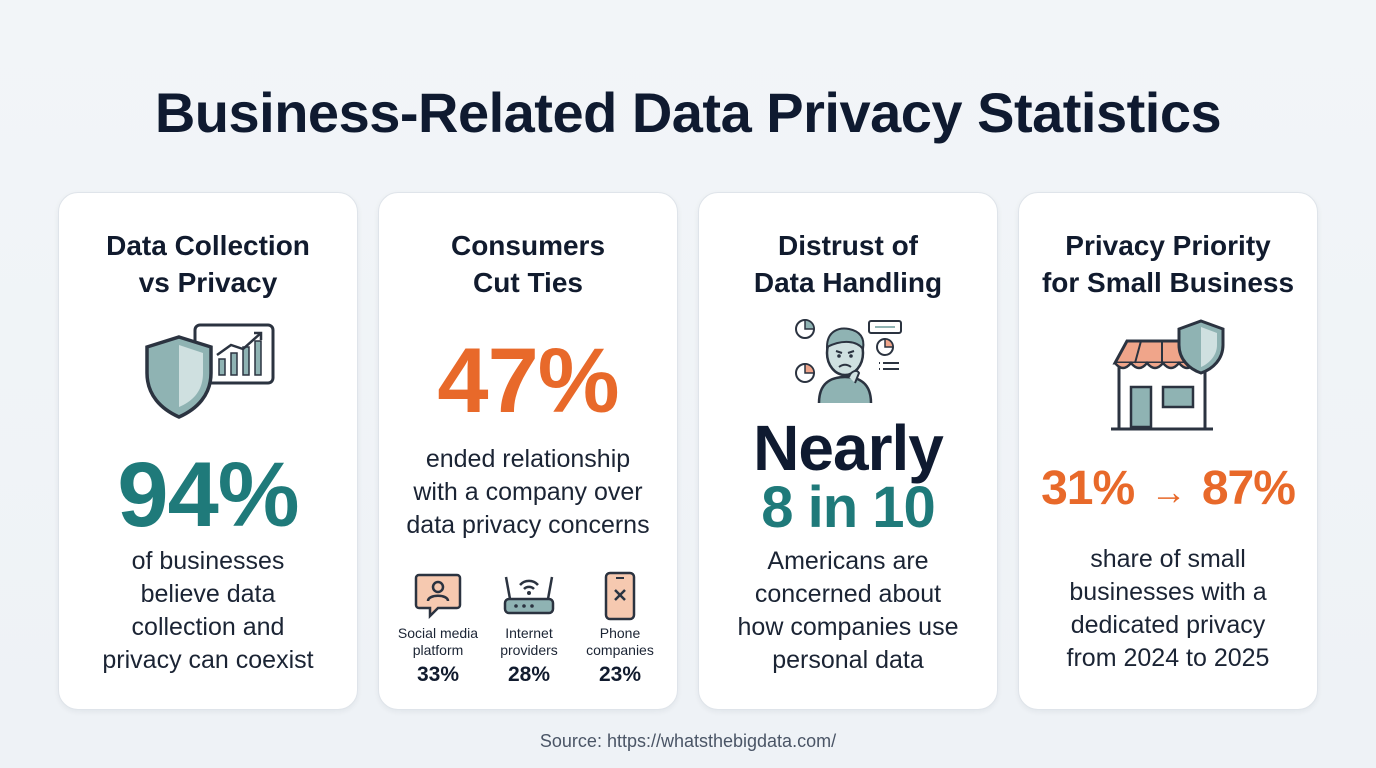 The image size is (1376, 768). I want to click on stat-to-value: 87%, so click(1248, 488).